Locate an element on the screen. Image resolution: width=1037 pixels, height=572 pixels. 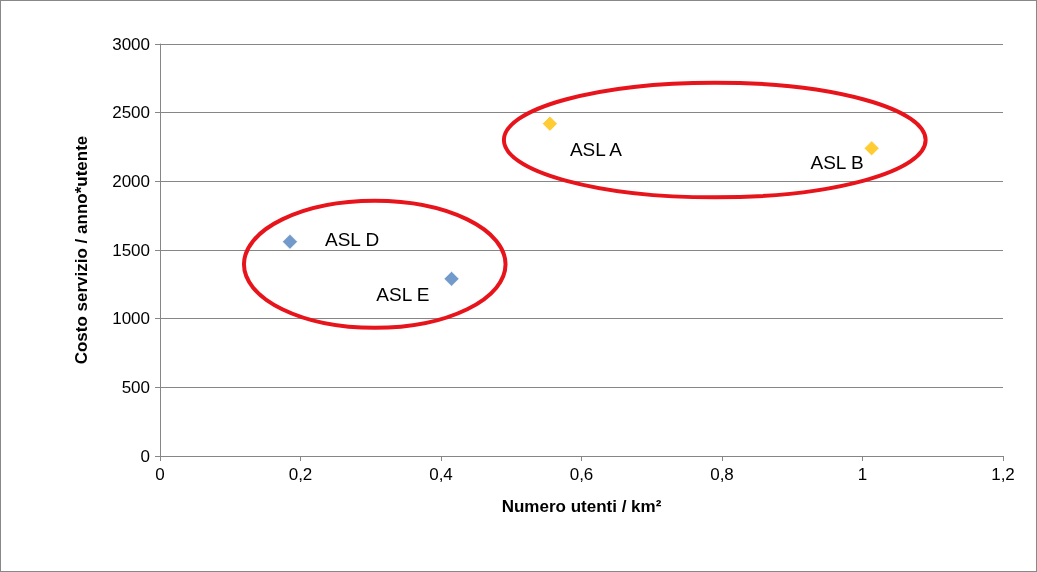
x-tick-label: 0,8 is located at coordinates (722, 474).